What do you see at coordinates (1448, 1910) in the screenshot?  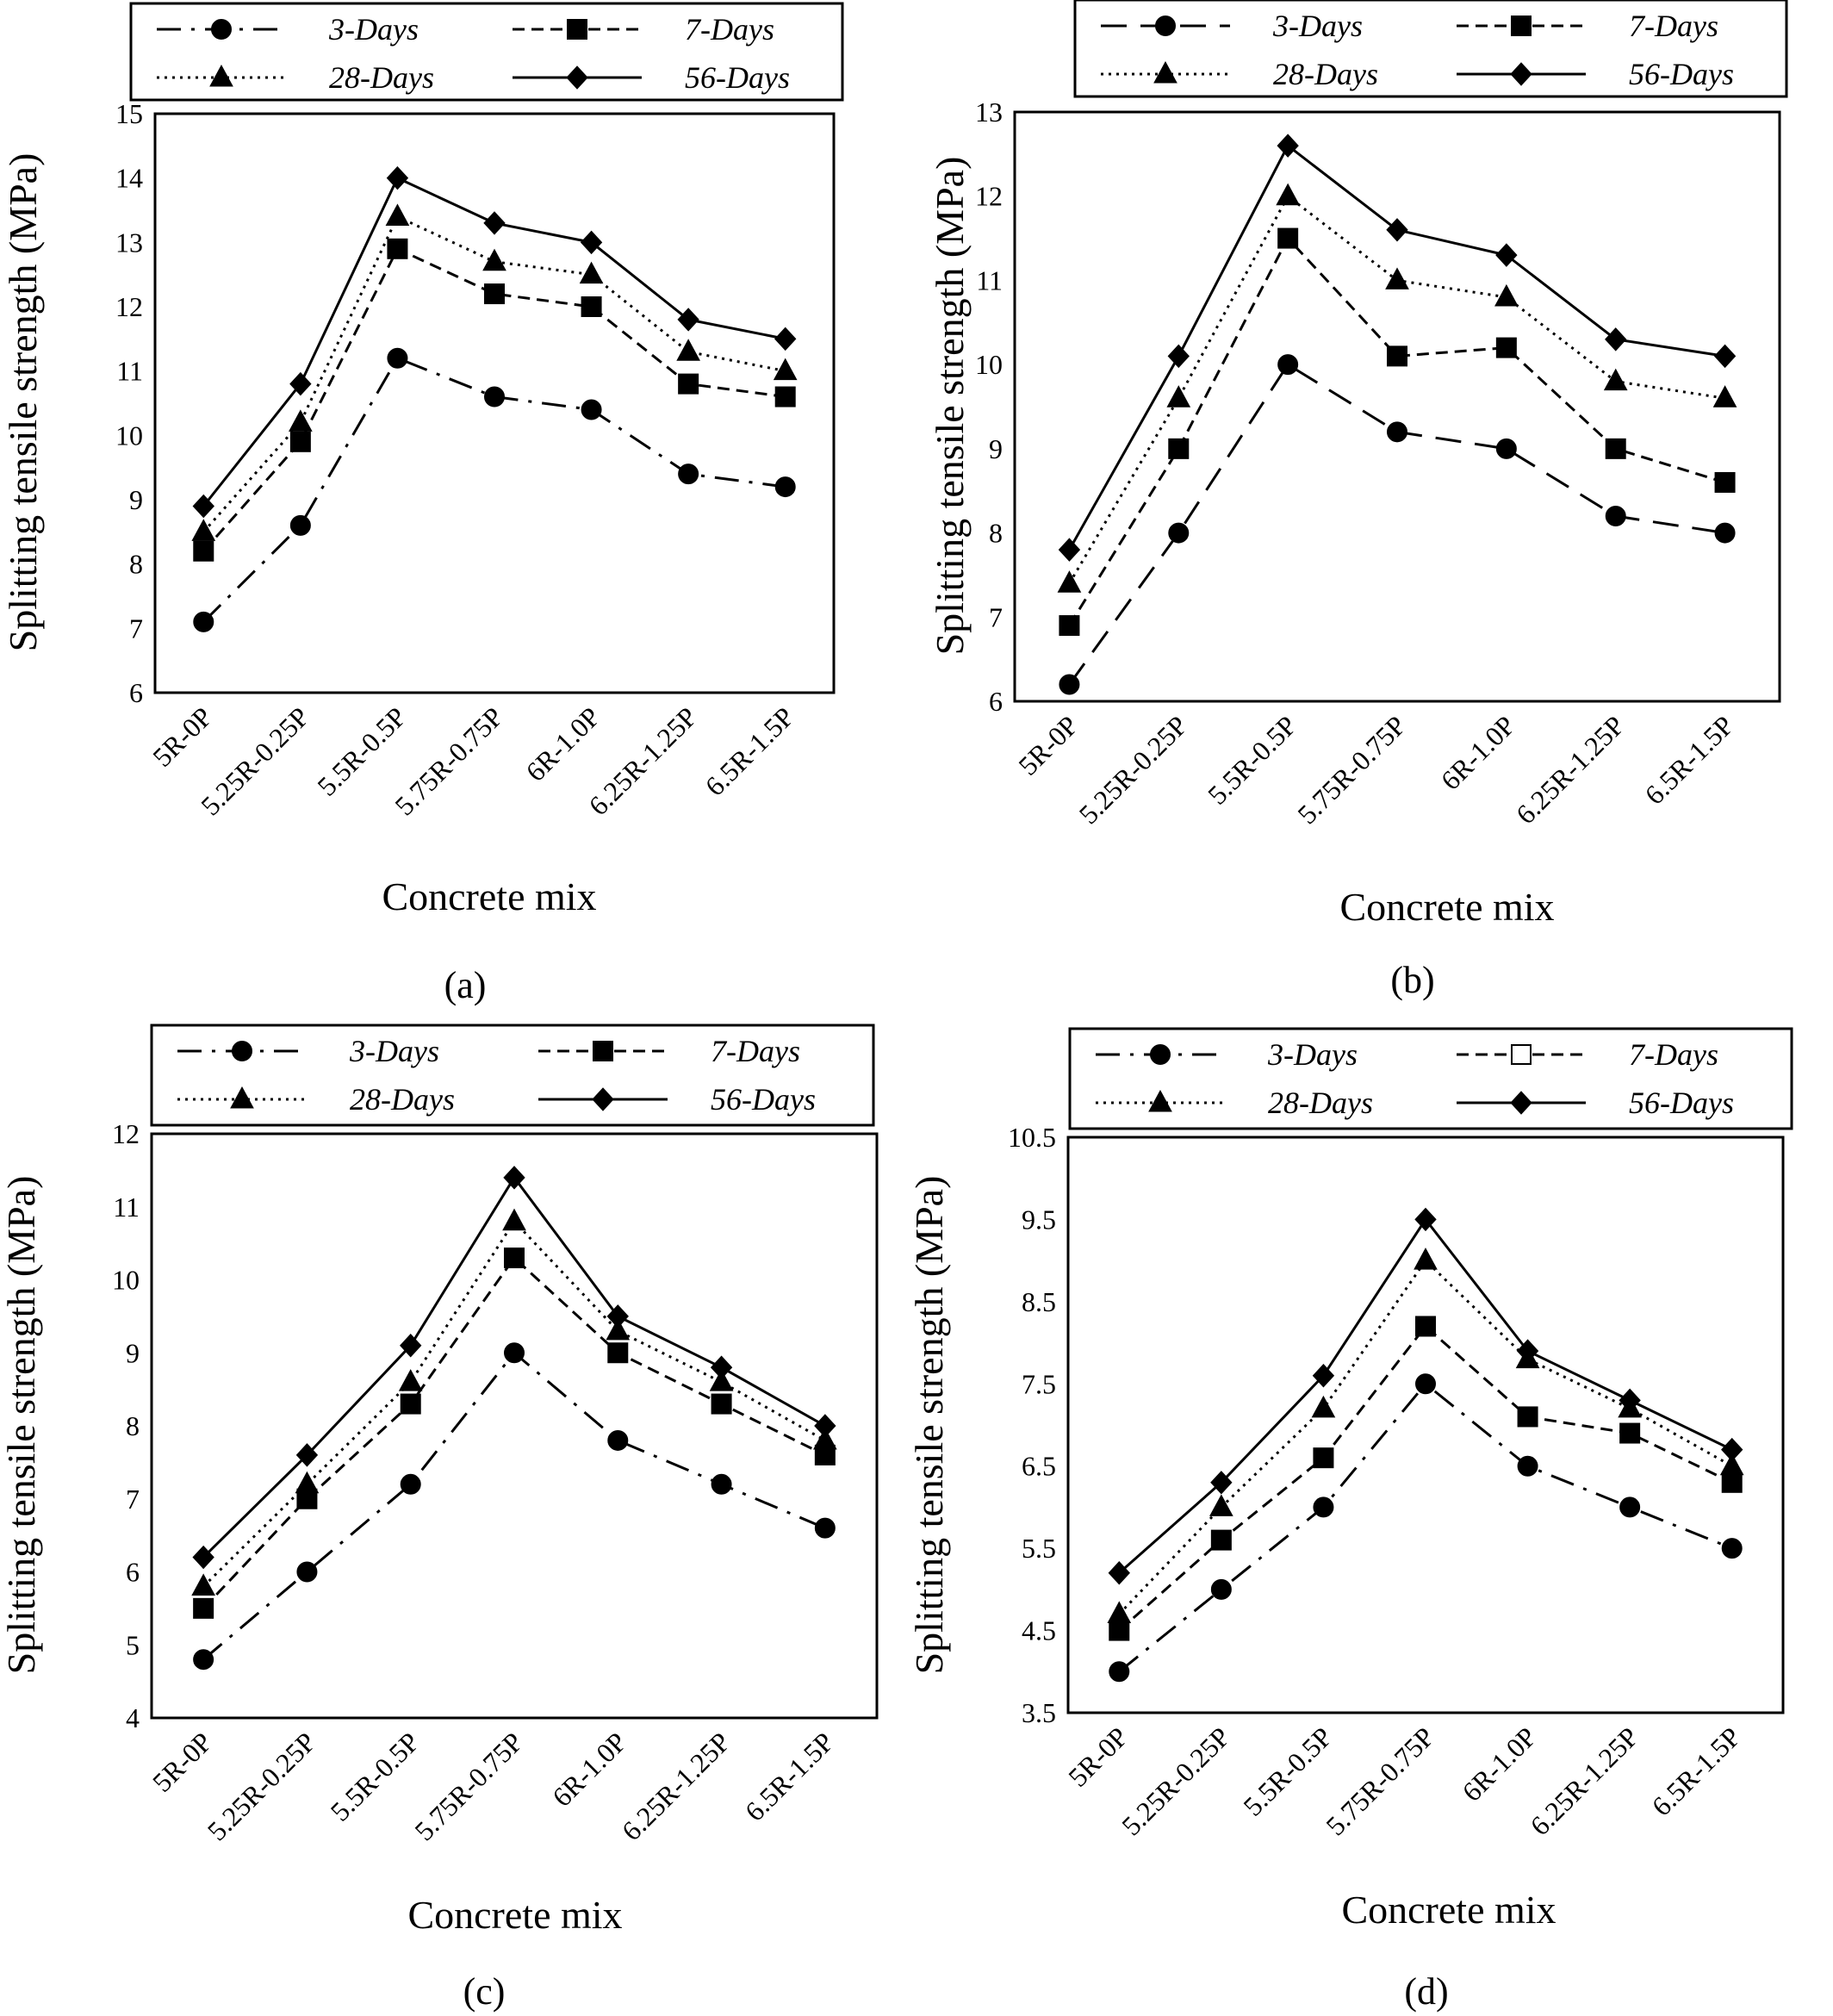 I see `x-axis-title: Concrete mix` at bounding box center [1448, 1910].